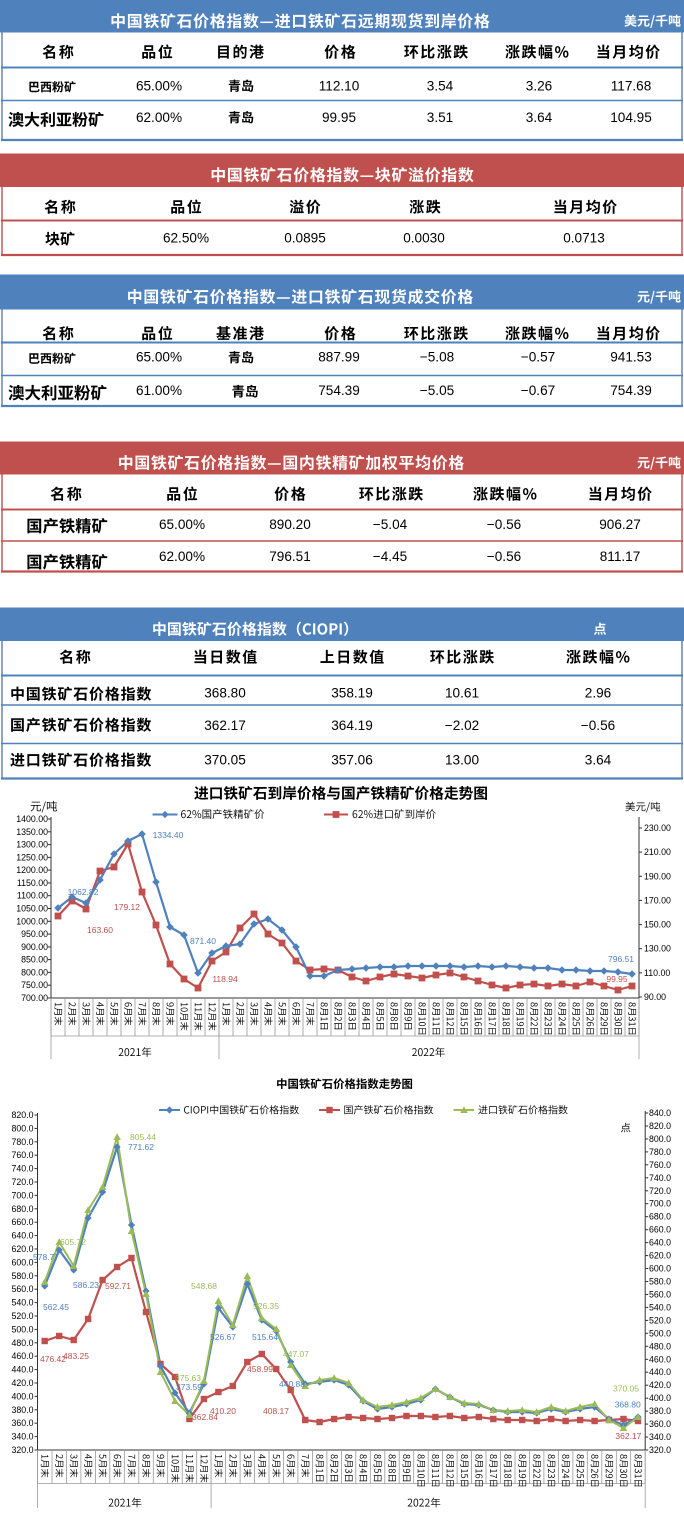 The width and height of the screenshot is (684, 1538). What do you see at coordinates (538, 390) in the screenshot?
I see `svg-text: −0.67` at bounding box center [538, 390].